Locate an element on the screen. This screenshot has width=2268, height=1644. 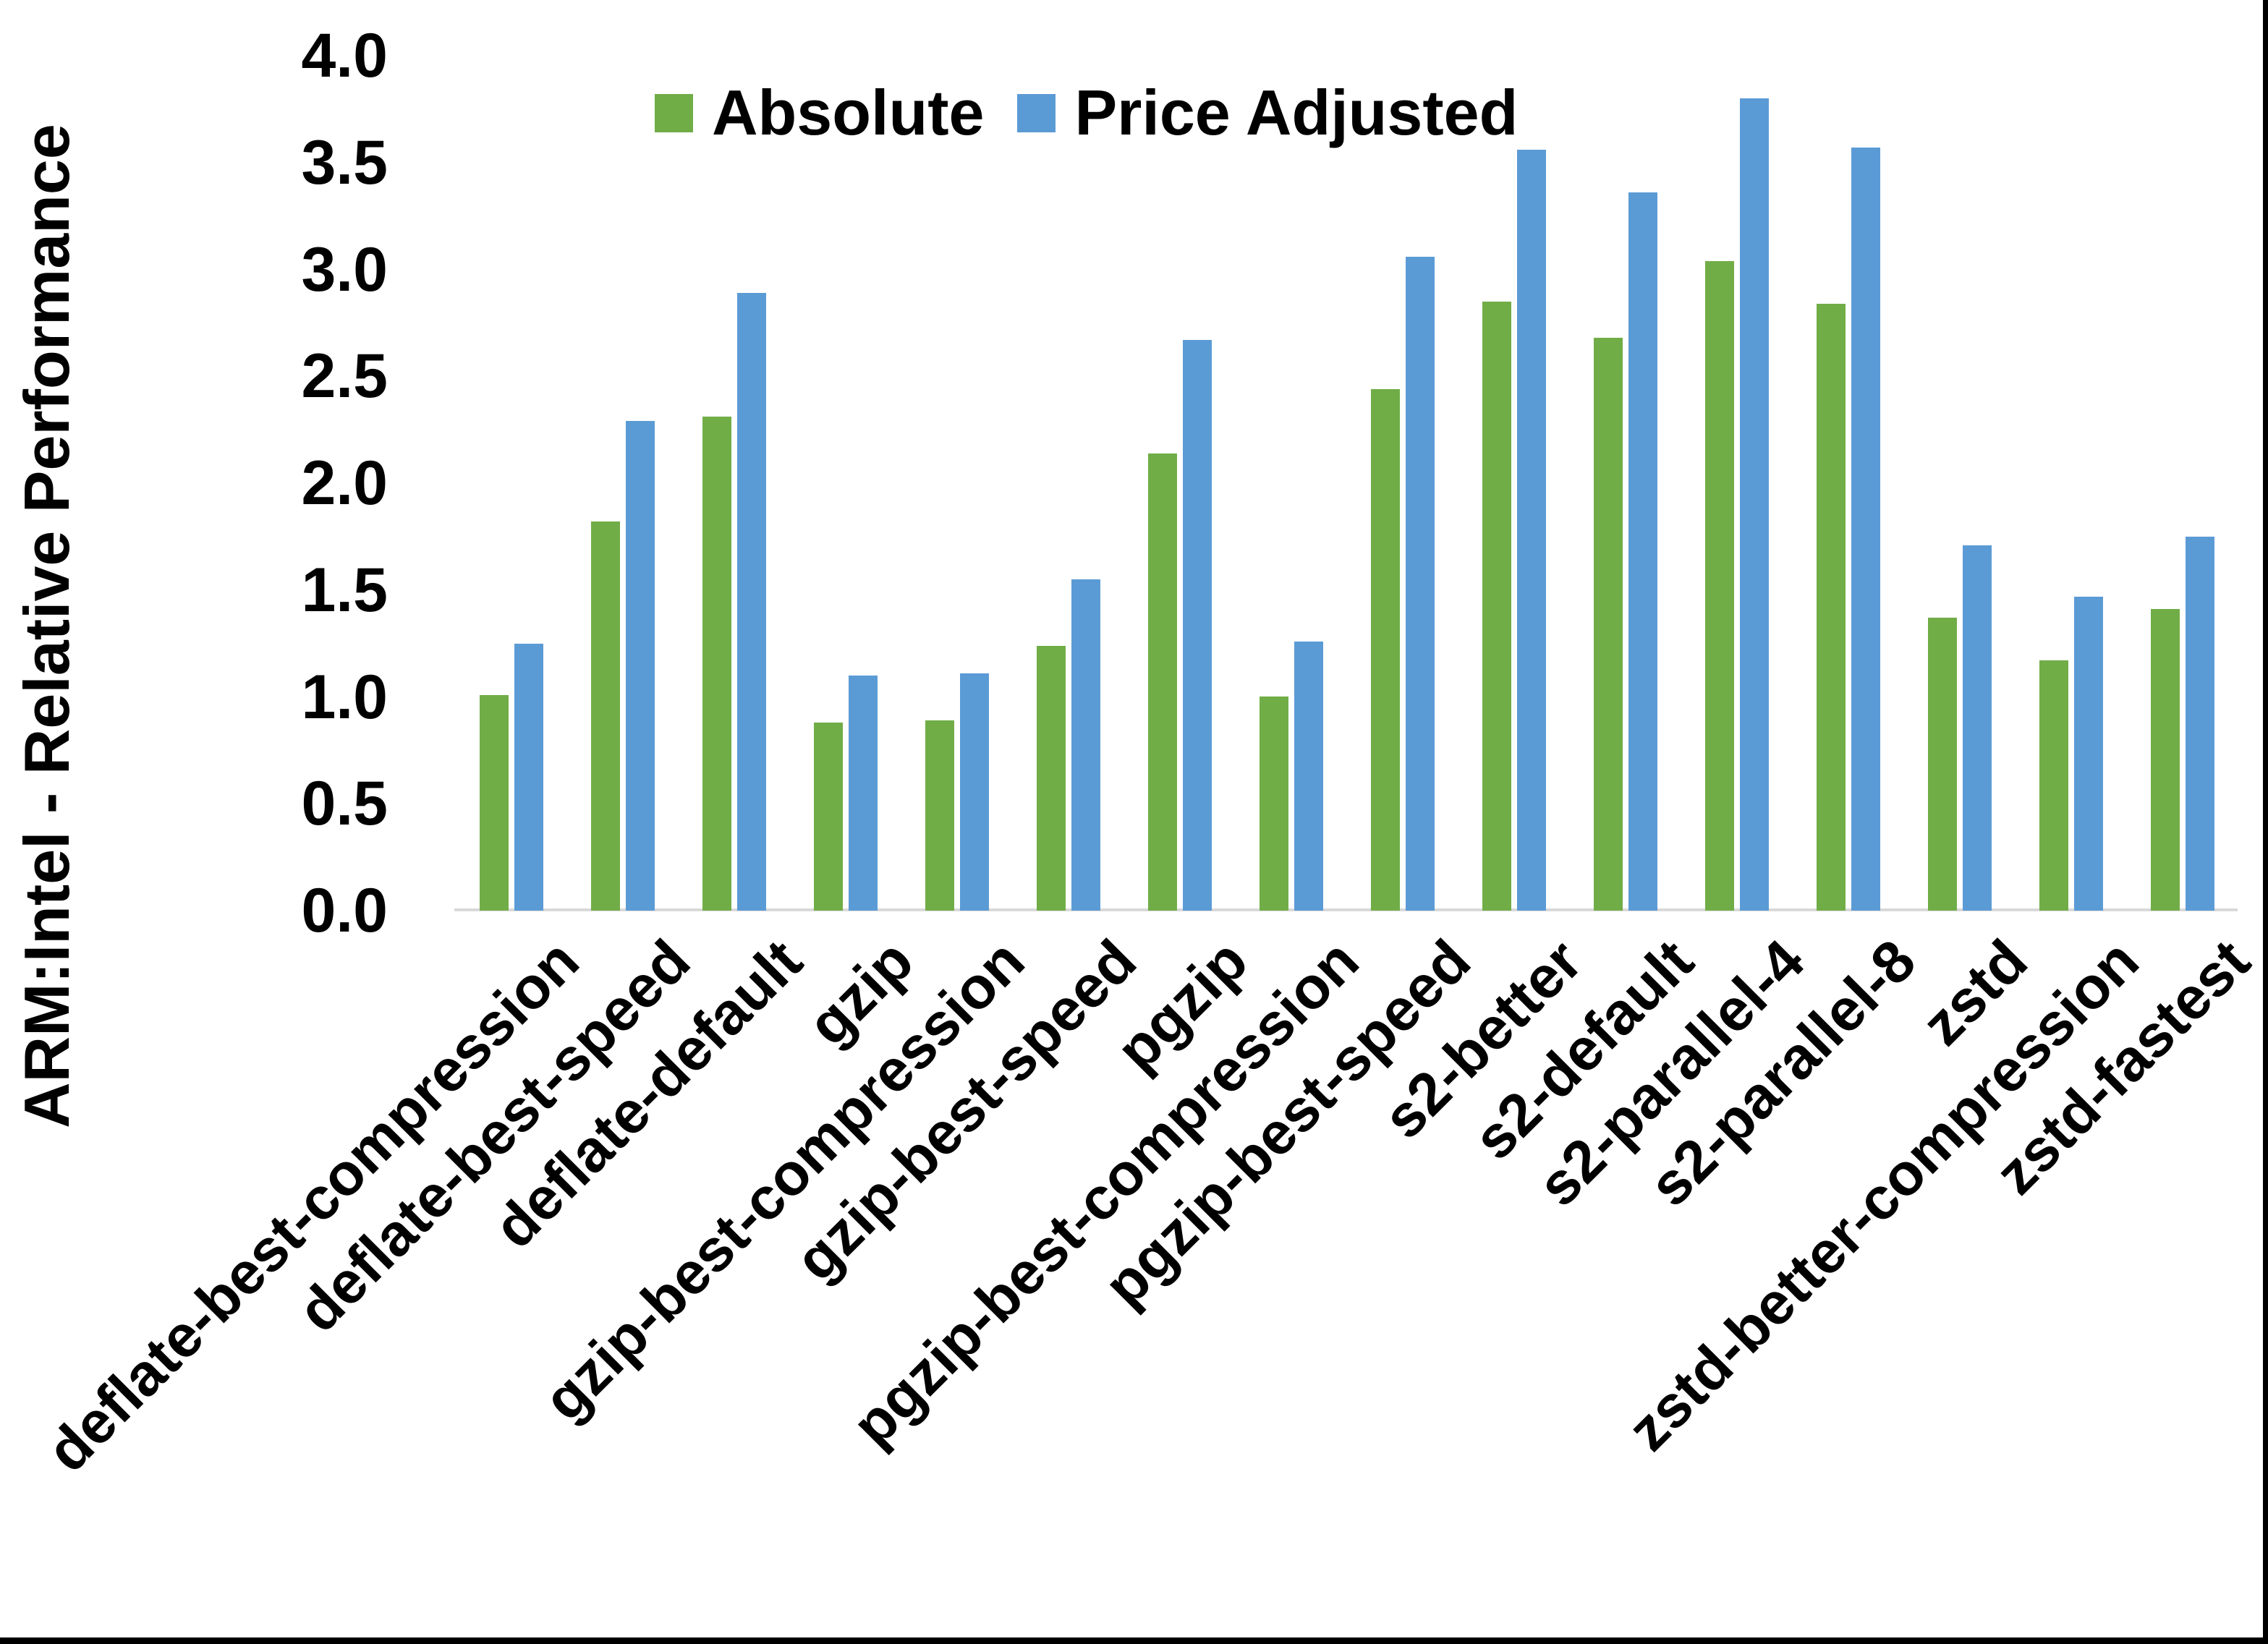
bar-s2-parallel-8-absolute is located at coordinates (1832, 607).